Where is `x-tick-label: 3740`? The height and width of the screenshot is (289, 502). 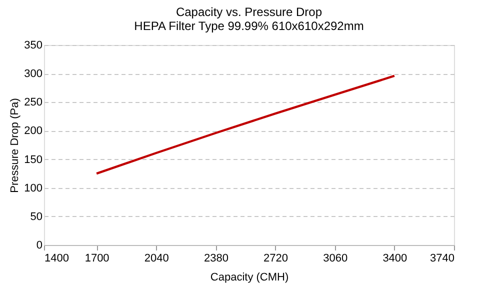
x-tick-label: 3740 is located at coordinates (442, 258).